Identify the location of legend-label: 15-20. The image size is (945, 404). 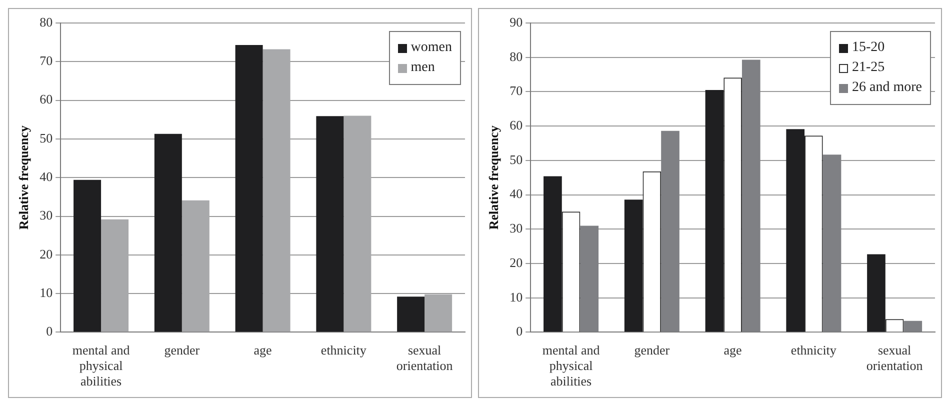
(868, 48).